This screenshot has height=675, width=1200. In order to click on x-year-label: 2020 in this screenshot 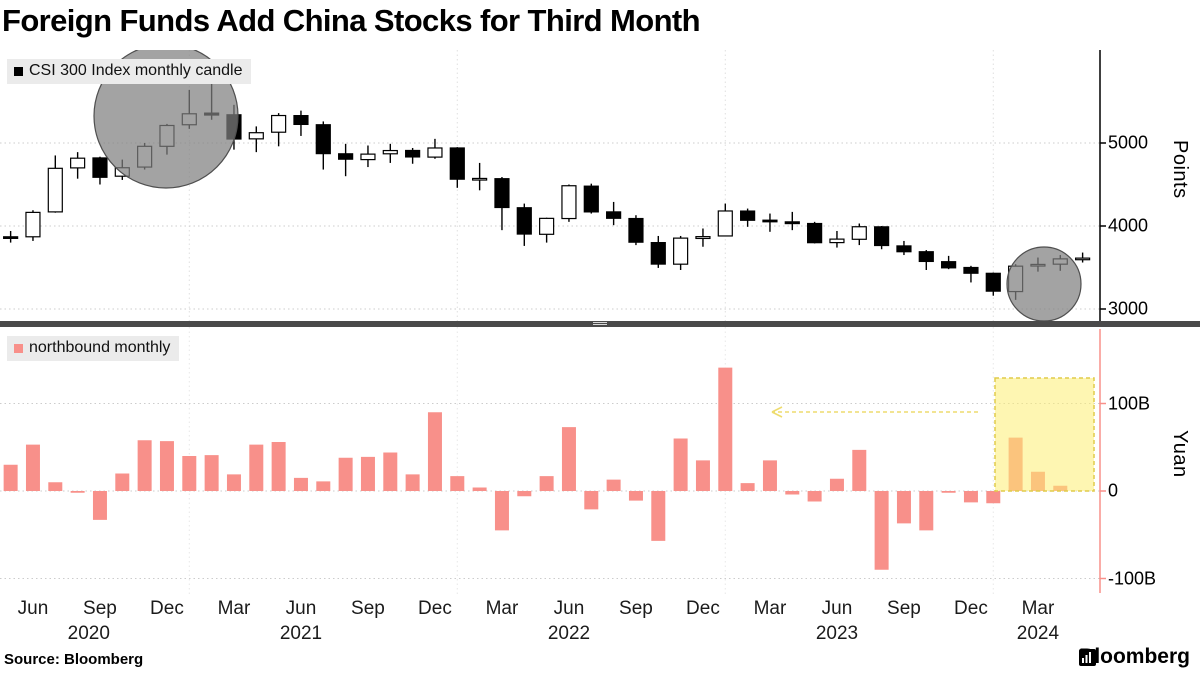, I will do `click(88, 633)`.